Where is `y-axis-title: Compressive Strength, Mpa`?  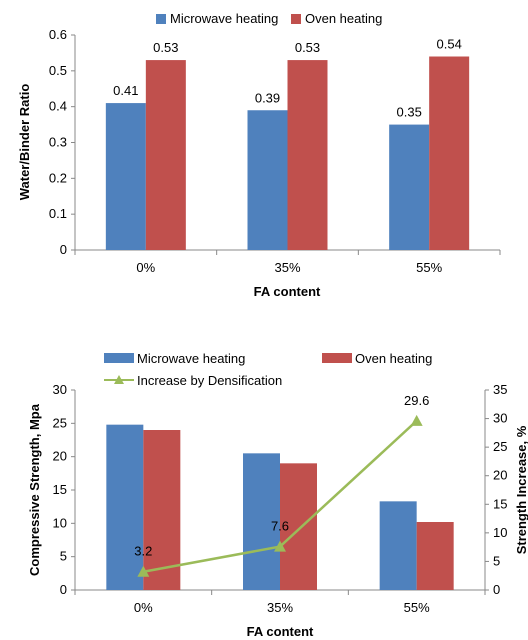
y-axis-title: Compressive Strength, Mpa is located at coordinates (34, 489).